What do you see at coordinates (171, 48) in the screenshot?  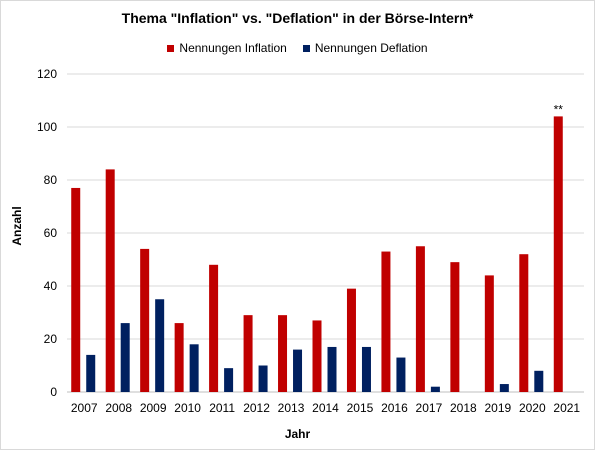 I see `legend-swatch-inflation` at bounding box center [171, 48].